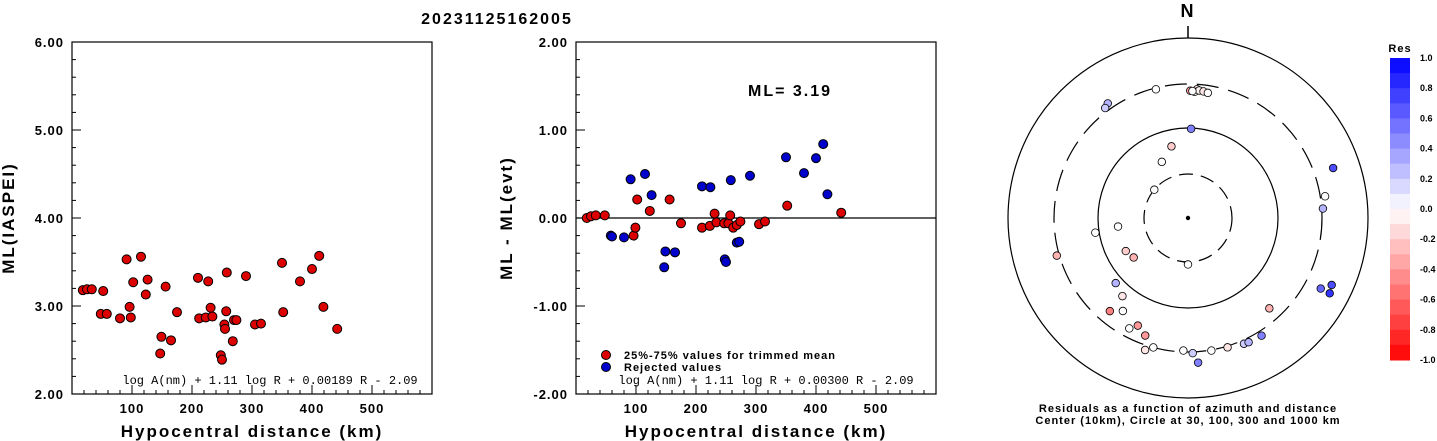  What do you see at coordinates (550, 306) in the screenshot?
I see `y-tick-label: -1.00` at bounding box center [550, 306].